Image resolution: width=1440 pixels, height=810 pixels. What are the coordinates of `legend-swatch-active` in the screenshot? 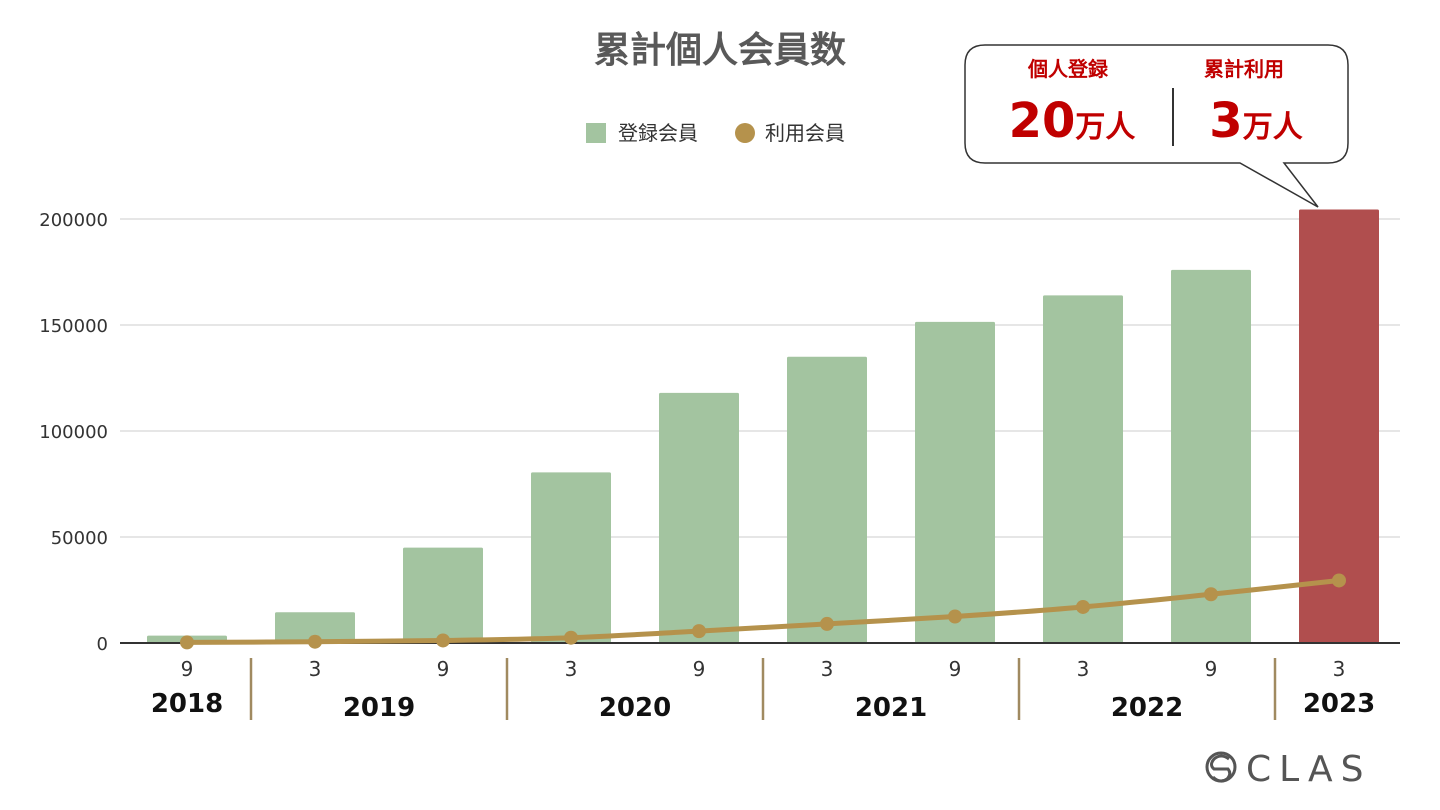 It's located at (745, 133).